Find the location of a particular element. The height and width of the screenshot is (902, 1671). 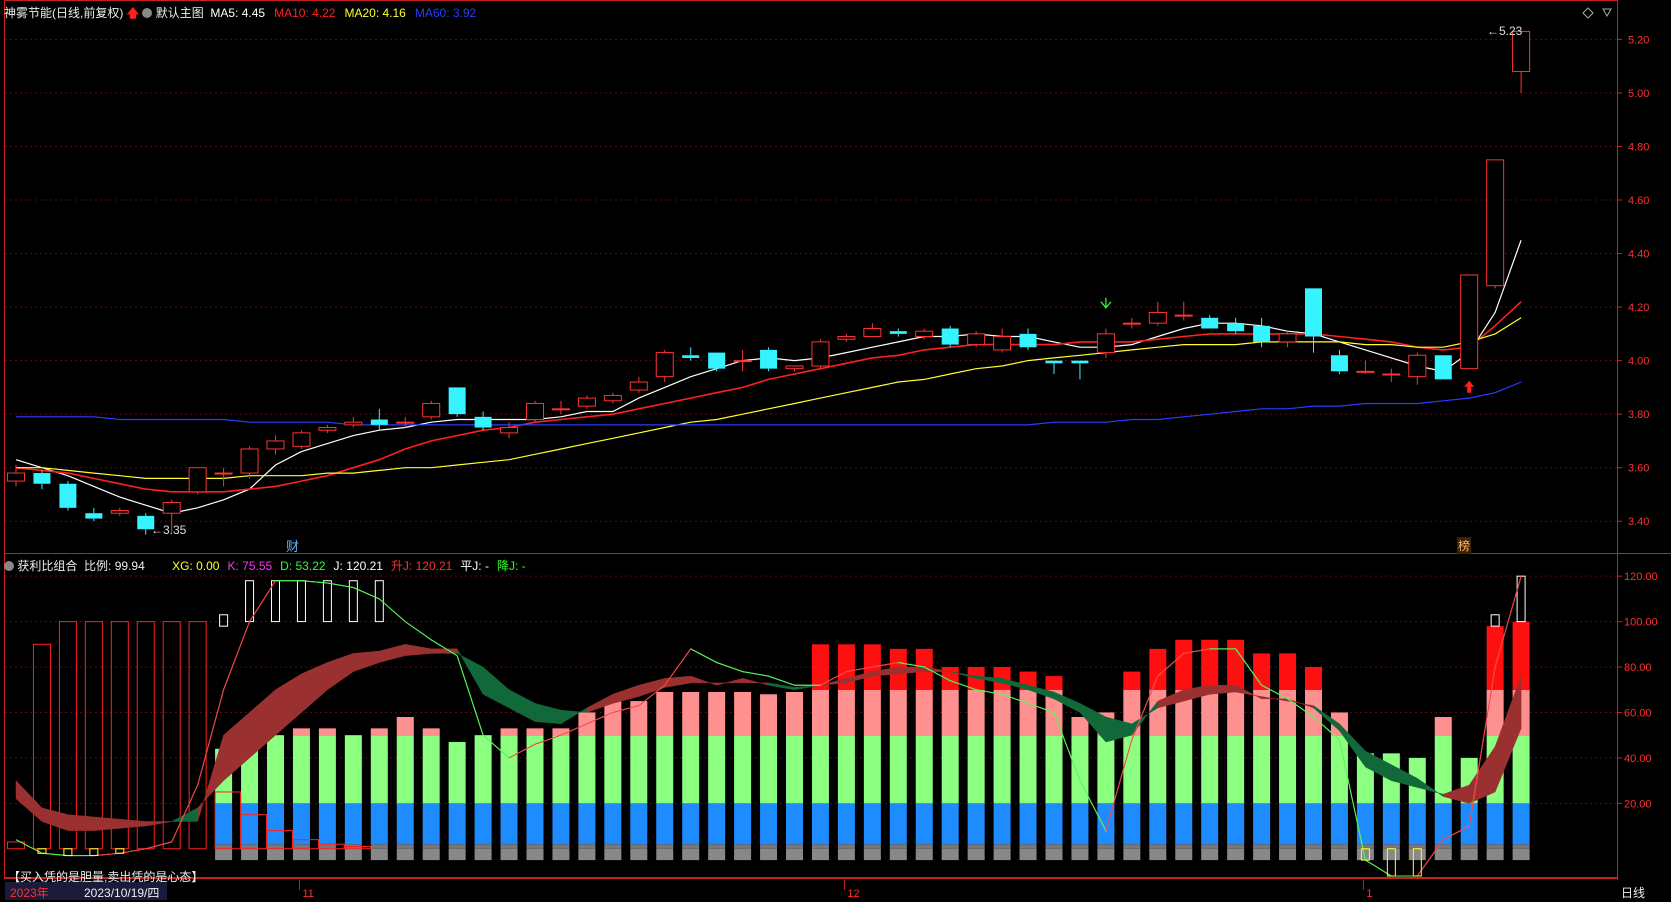

ma-legend-item: MA20: 4.16 is located at coordinates (375, 13).